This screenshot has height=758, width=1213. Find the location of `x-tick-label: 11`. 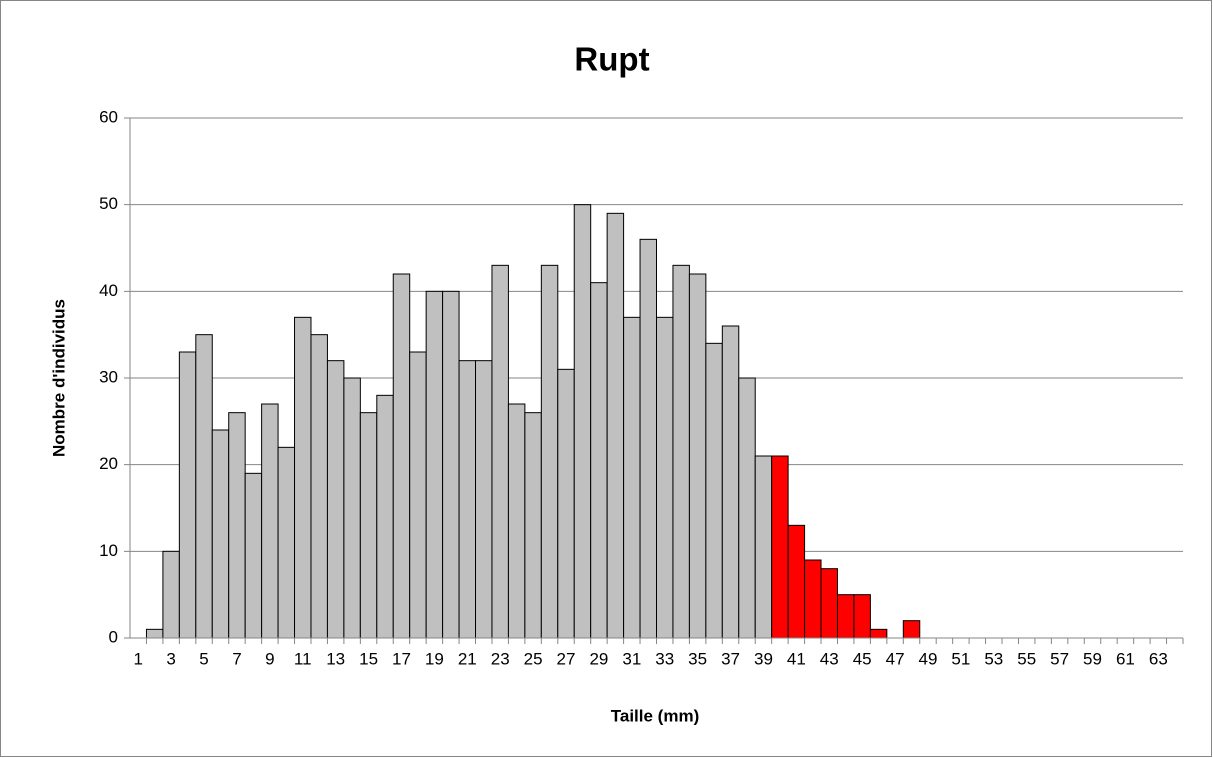

x-tick-label: 11 is located at coordinates (303, 658).